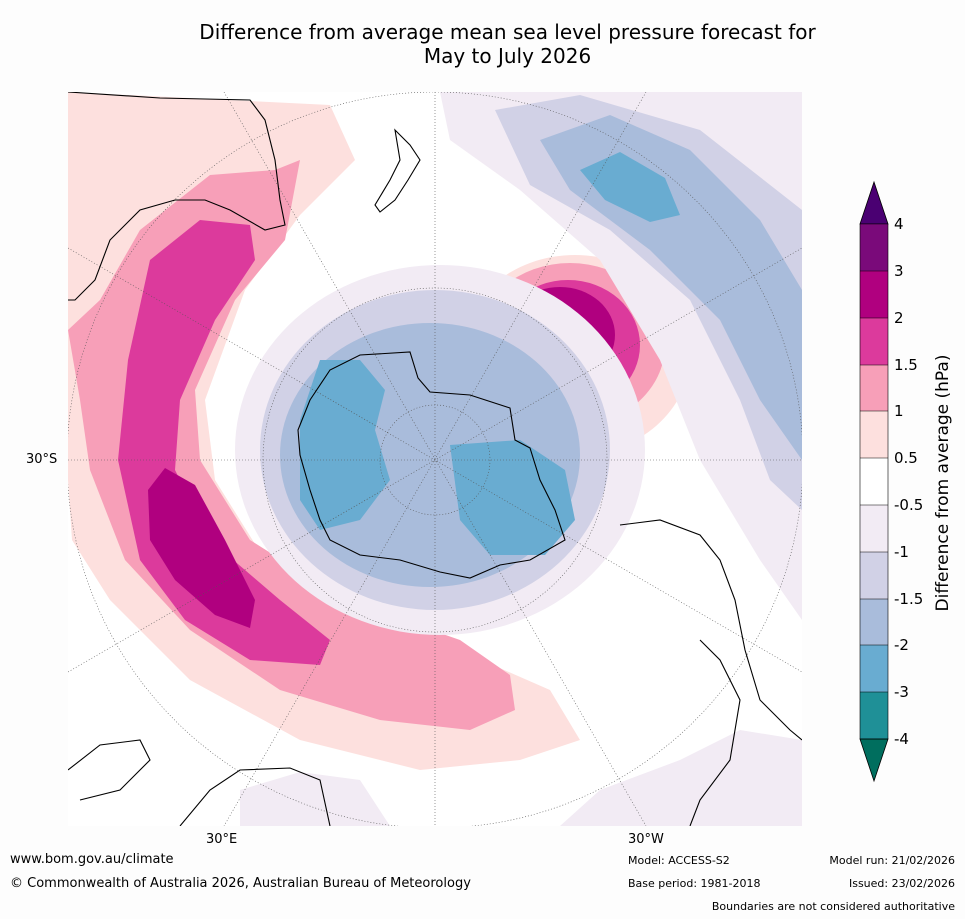 The width and height of the screenshot is (965, 919). What do you see at coordinates (899, 224) in the screenshot?
I see `cbar-tick-4: 4` at bounding box center [899, 224].